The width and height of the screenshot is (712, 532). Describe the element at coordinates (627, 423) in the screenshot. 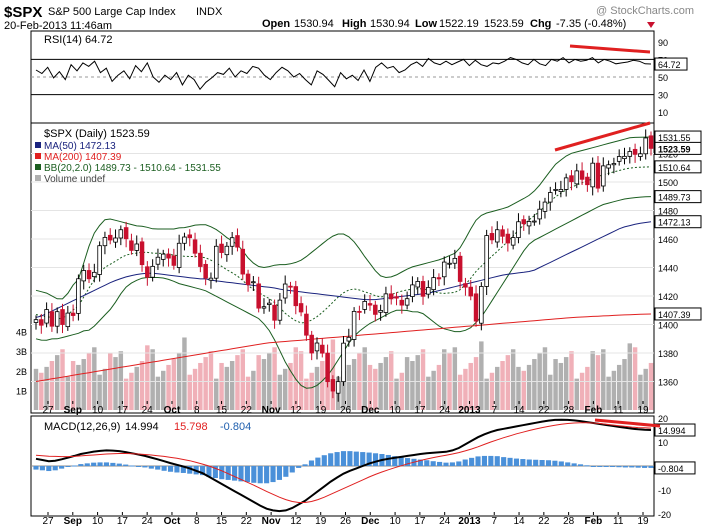

I see `macd-trendline-annotation` at that location.